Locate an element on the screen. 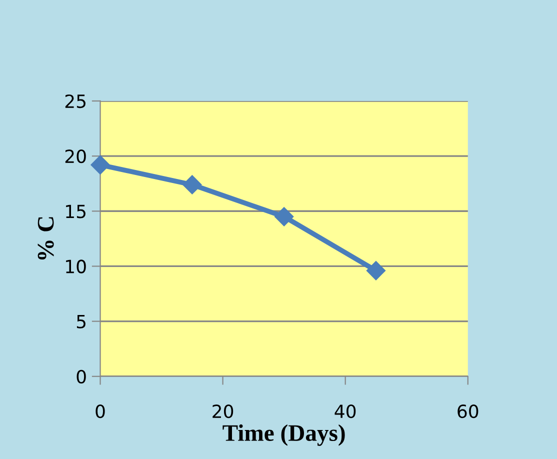 The height and width of the screenshot is (459, 557). y-axis-title: % C is located at coordinates (46, 238).